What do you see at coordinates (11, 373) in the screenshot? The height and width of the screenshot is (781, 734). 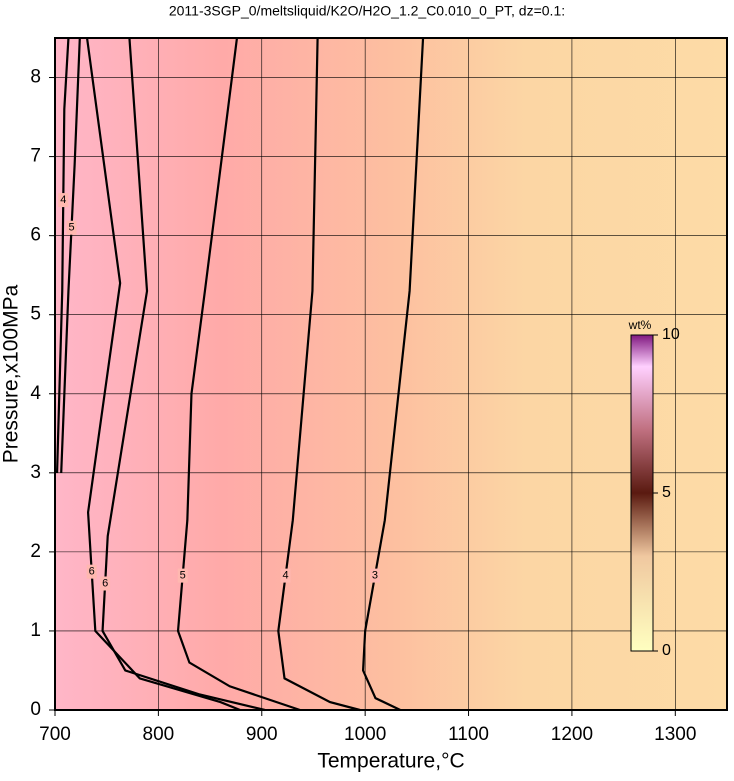 I see `y-axis-label: Pressure,x100MPa` at bounding box center [11, 373].